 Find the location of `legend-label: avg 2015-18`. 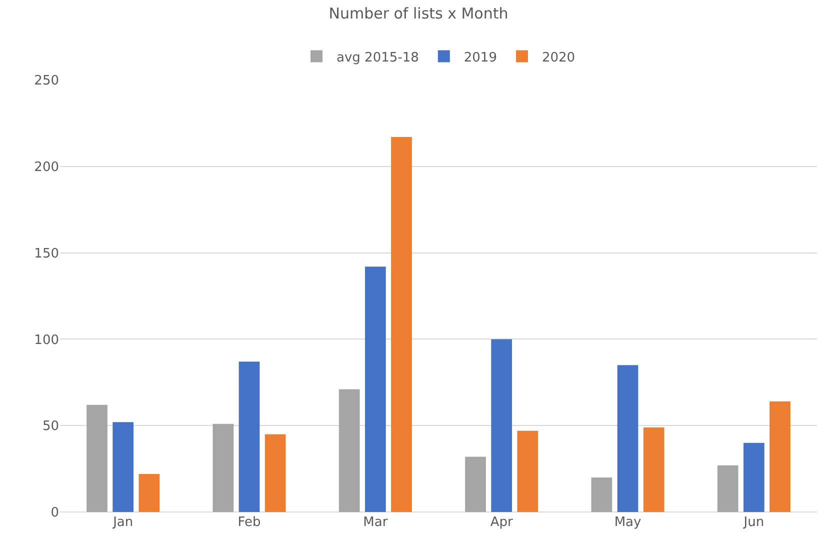

legend-label: avg 2015-18 is located at coordinates (377, 58).